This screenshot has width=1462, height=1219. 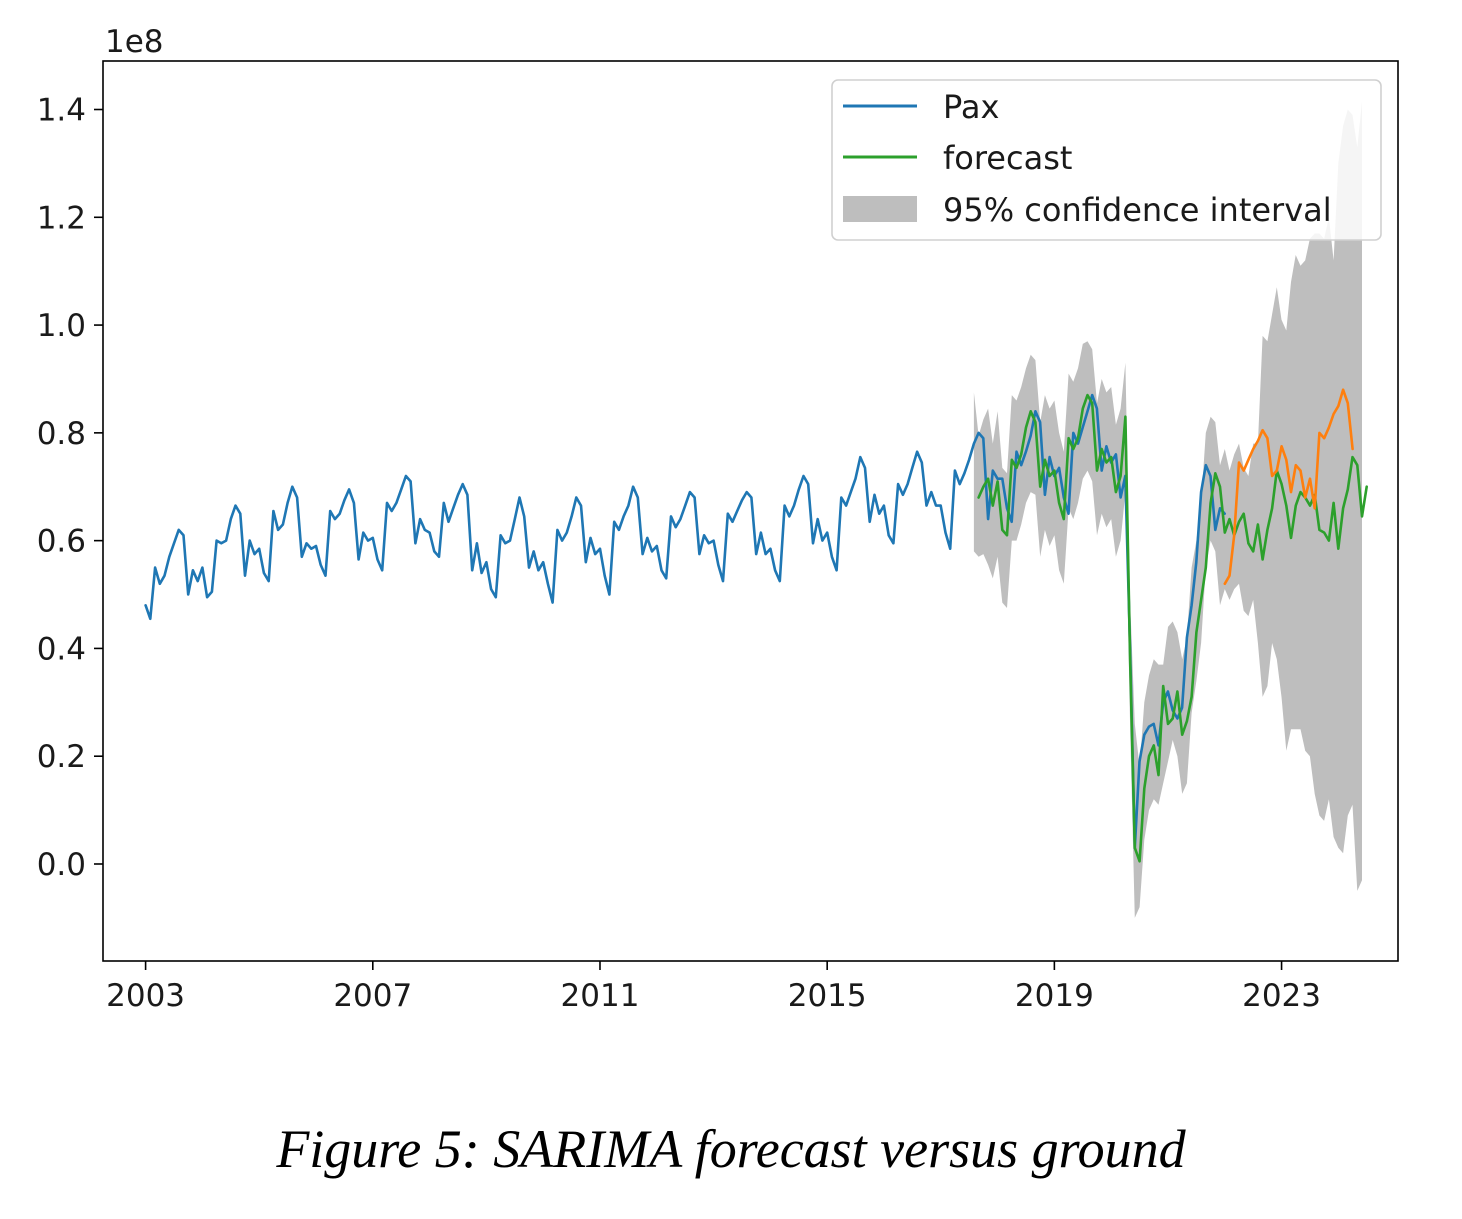 What do you see at coordinates (145, 996) in the screenshot?
I see `x-tick-label: 2003` at bounding box center [145, 996].